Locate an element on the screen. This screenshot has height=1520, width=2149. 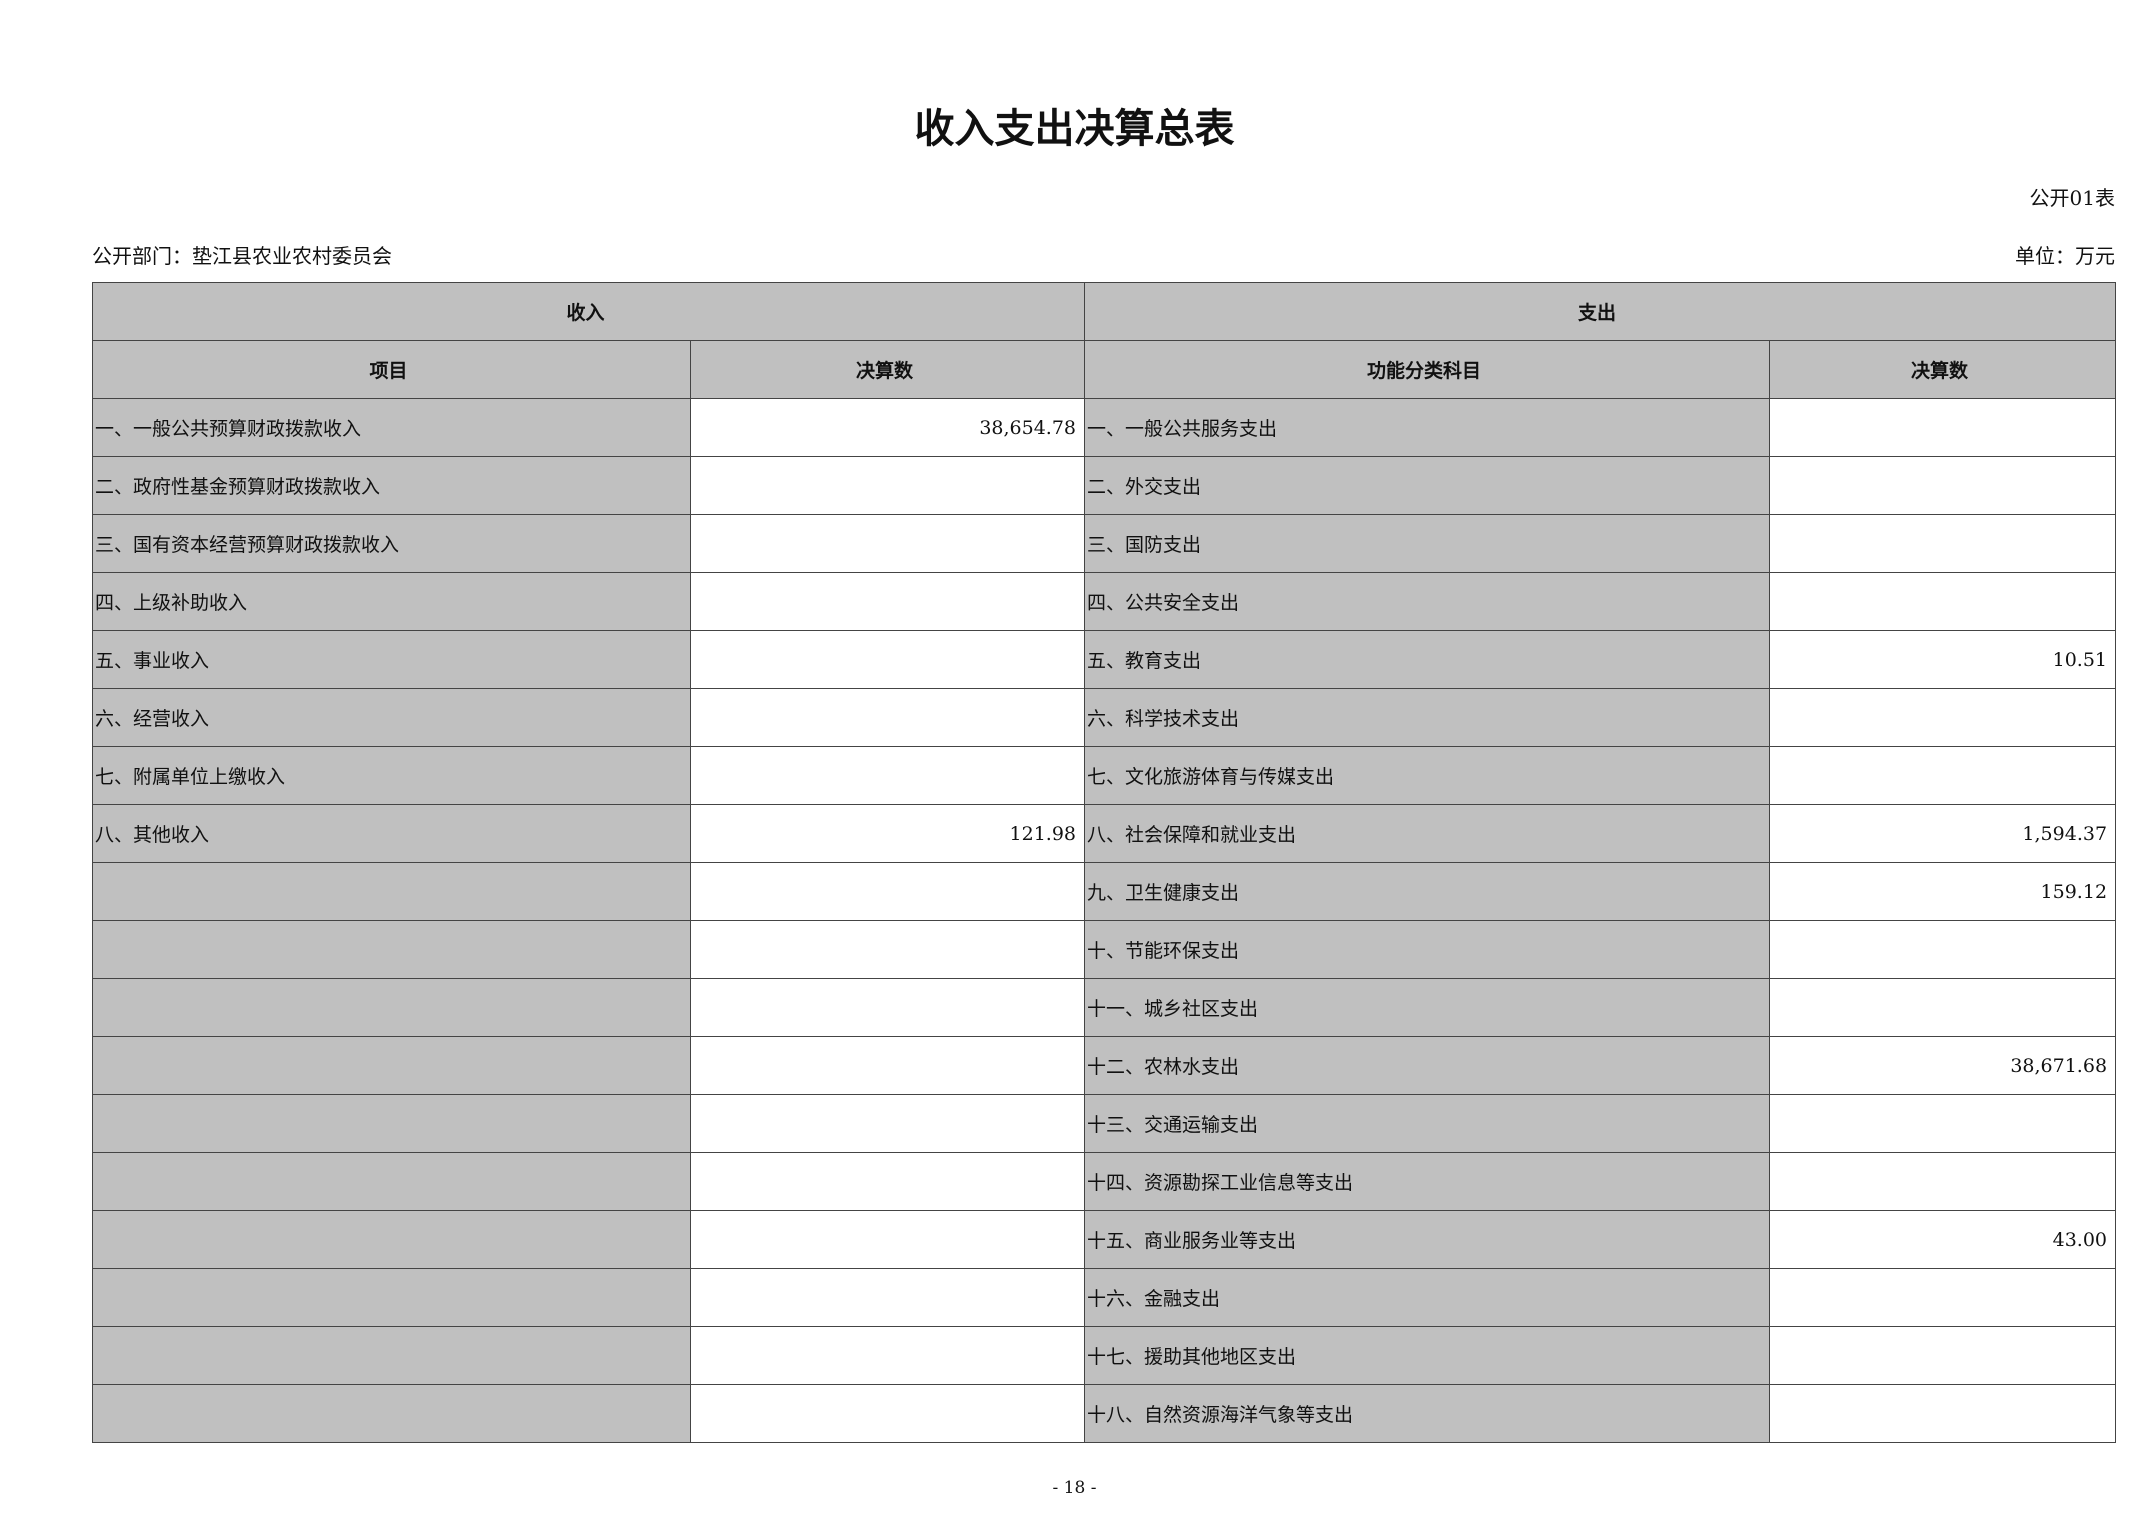
expense-item-cell: 四、公共安全支出 is located at coordinates (1427, 601).